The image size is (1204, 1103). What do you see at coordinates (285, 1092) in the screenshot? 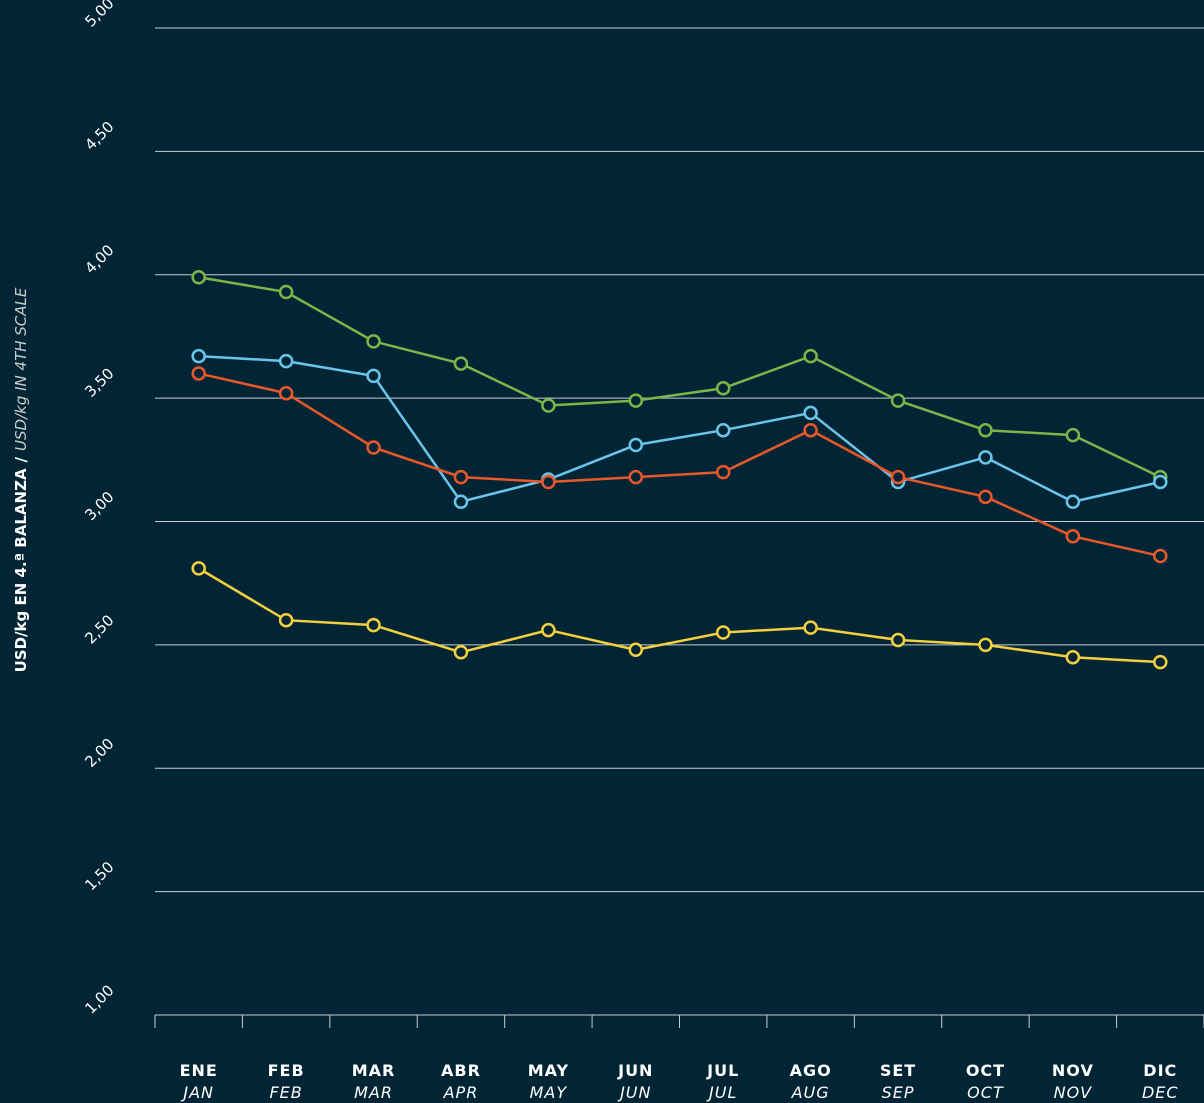
I see `x-tick-label-en: FEB` at bounding box center [285, 1092].